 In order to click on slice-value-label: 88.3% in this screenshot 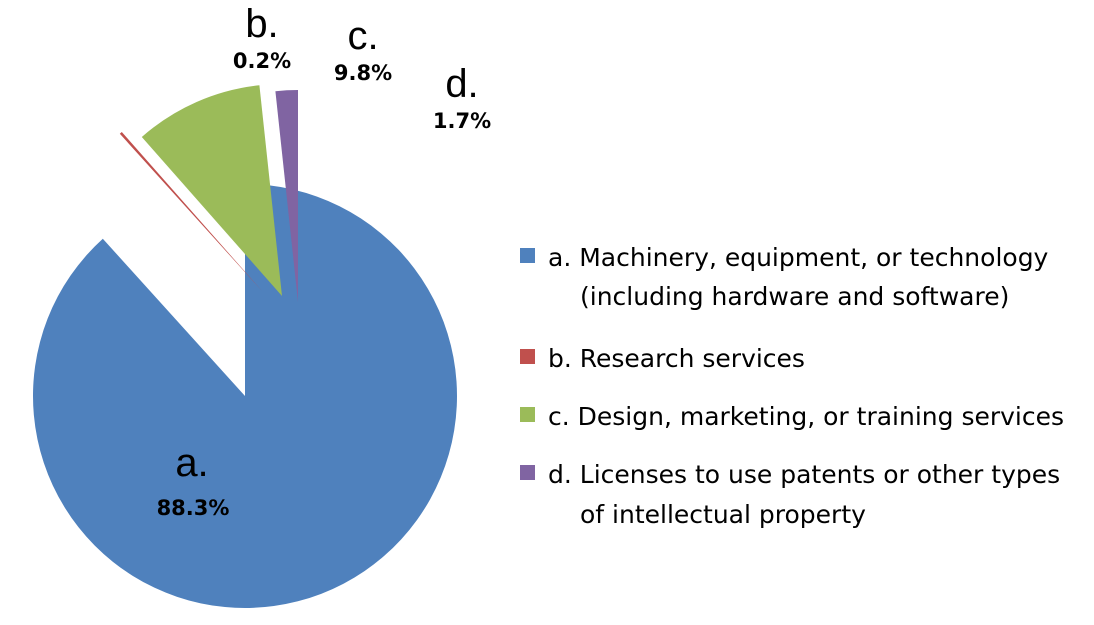, I will do `click(193, 508)`.